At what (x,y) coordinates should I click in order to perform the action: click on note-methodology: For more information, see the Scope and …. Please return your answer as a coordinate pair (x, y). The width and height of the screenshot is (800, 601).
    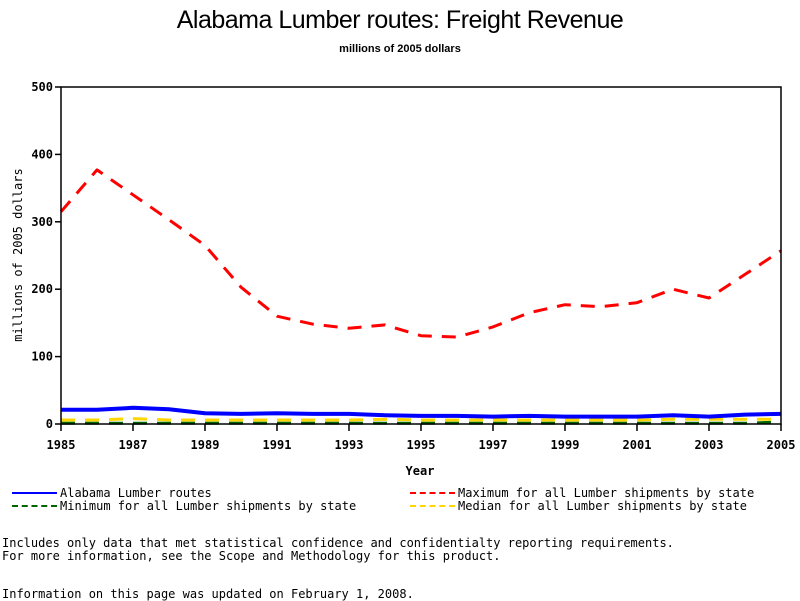
    Looking at the image, I should click on (251, 556).